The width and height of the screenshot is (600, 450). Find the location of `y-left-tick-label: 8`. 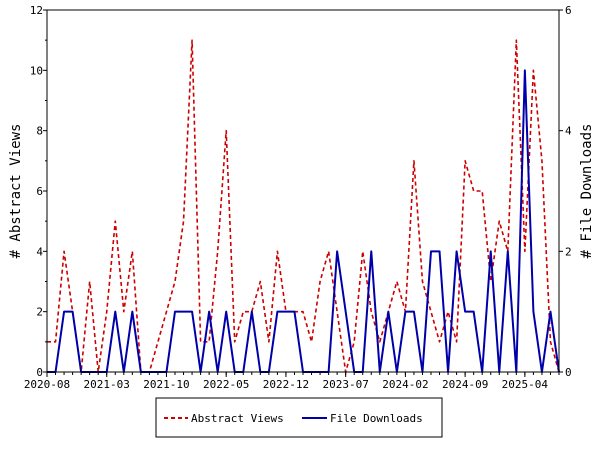

y-left-tick-label: 8 is located at coordinates (39, 131).